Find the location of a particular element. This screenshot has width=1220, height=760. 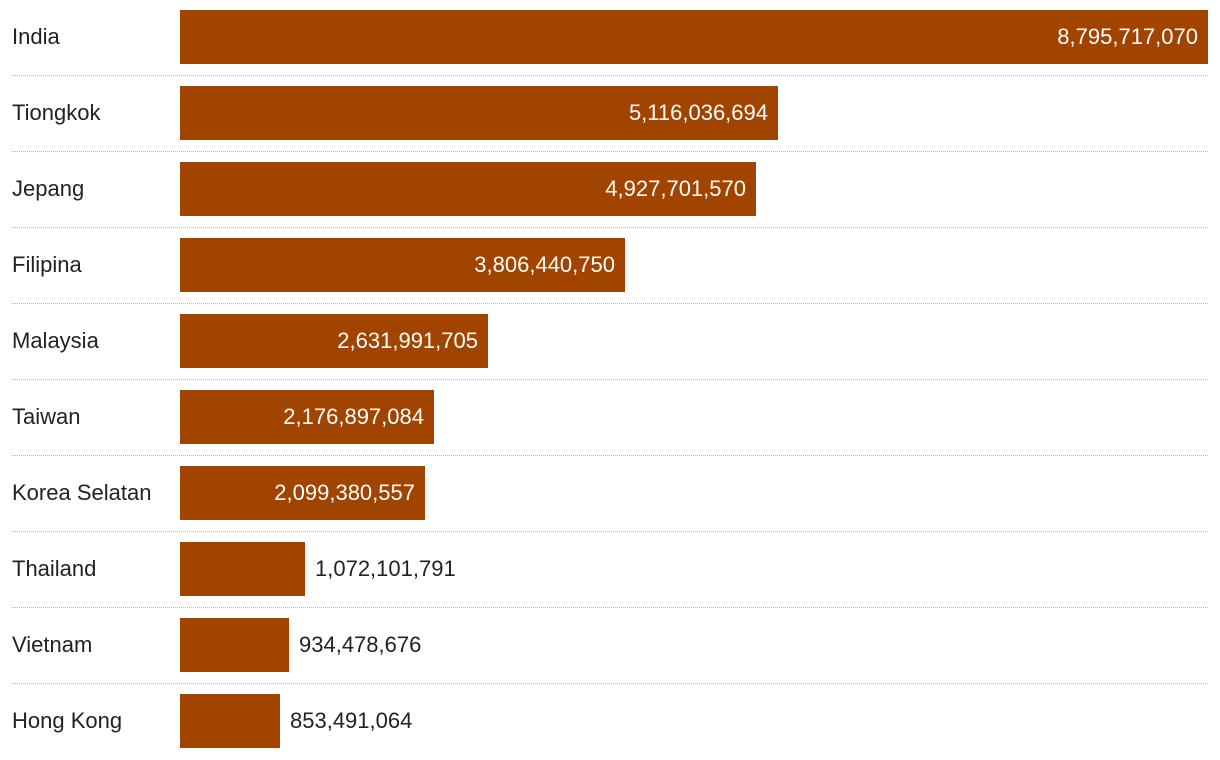

bar-row: Filipina 3,806,440,750 is located at coordinates (604, 266).